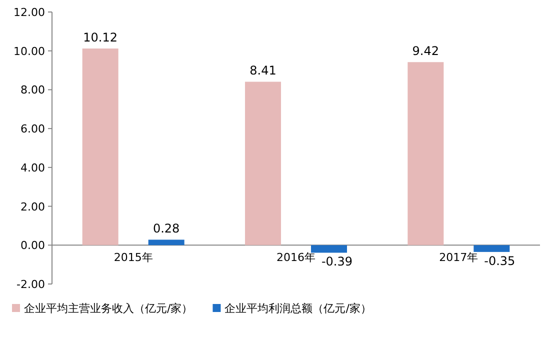  What do you see at coordinates (30, 284) in the screenshot?
I see `y-tick-label: -2.00` at bounding box center [30, 284].